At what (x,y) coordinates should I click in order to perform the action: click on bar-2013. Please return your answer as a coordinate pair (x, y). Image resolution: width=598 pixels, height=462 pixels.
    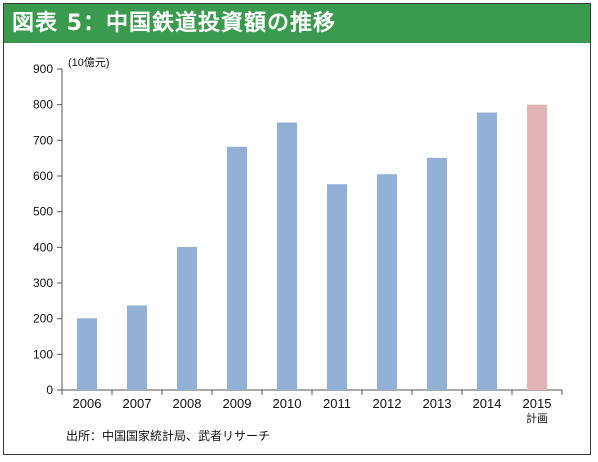
    Looking at the image, I should click on (437, 273).